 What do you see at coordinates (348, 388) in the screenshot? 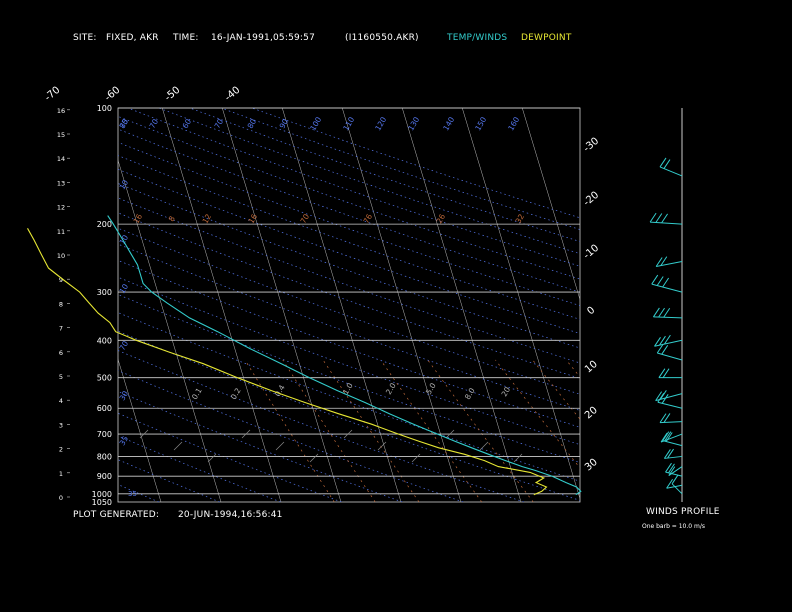
I see `mixing-ratio-label: 1.0` at bounding box center [348, 388].